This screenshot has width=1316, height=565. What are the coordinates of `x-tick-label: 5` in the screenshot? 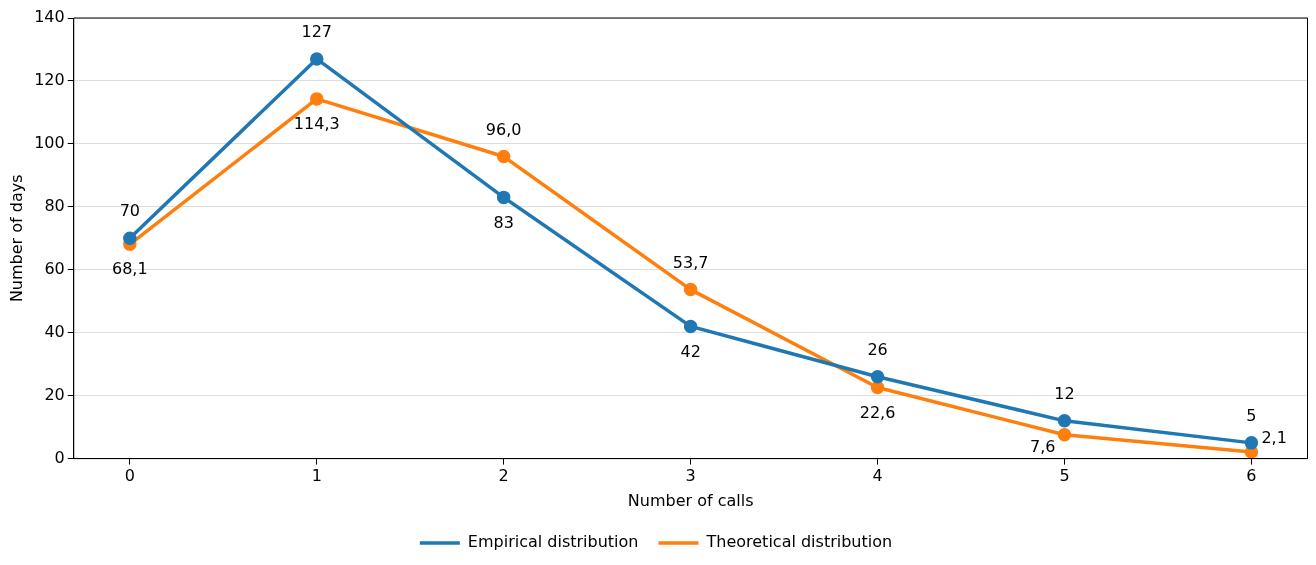 It's located at (1064, 476).